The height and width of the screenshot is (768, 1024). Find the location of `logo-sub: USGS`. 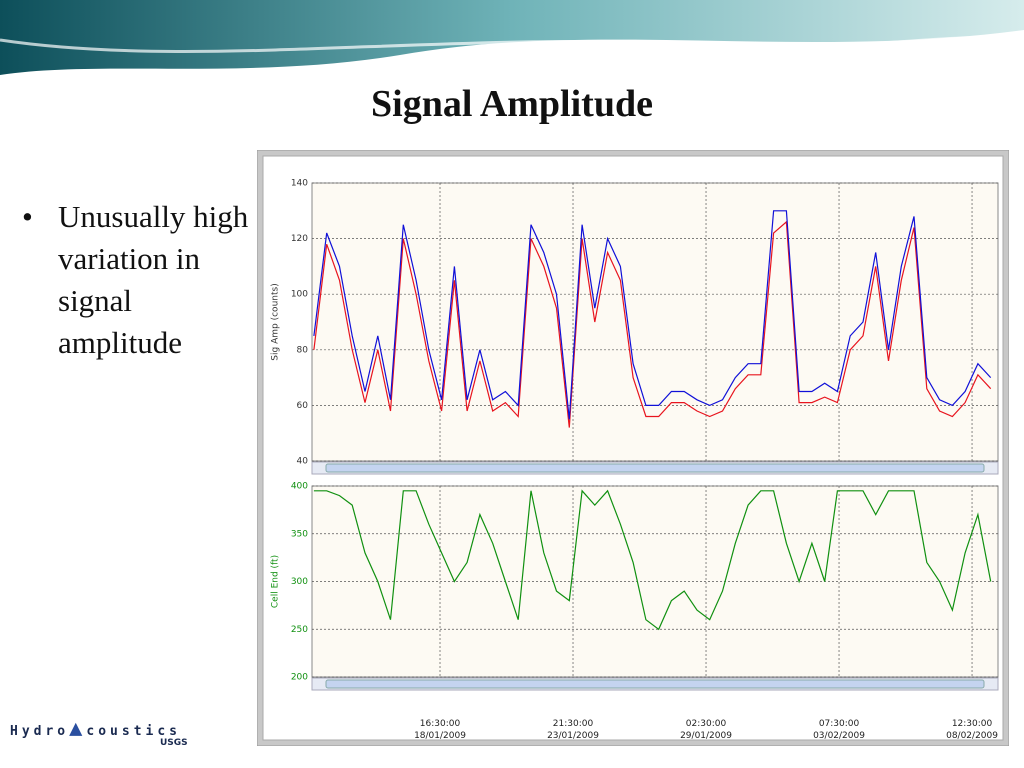

logo-sub: USGS is located at coordinates (174, 743).